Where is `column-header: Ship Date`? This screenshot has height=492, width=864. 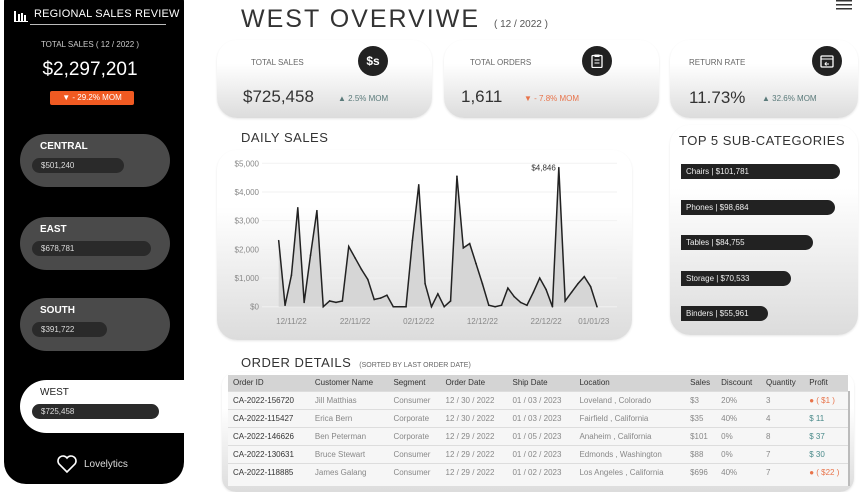 column-header: Ship Date is located at coordinates (541, 383).